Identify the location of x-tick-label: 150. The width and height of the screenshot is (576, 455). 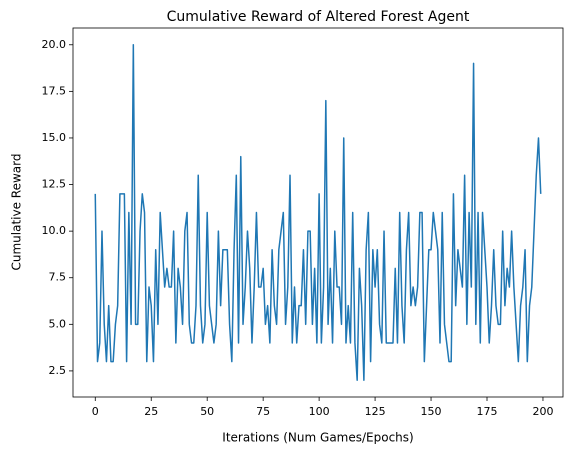
(431, 411).